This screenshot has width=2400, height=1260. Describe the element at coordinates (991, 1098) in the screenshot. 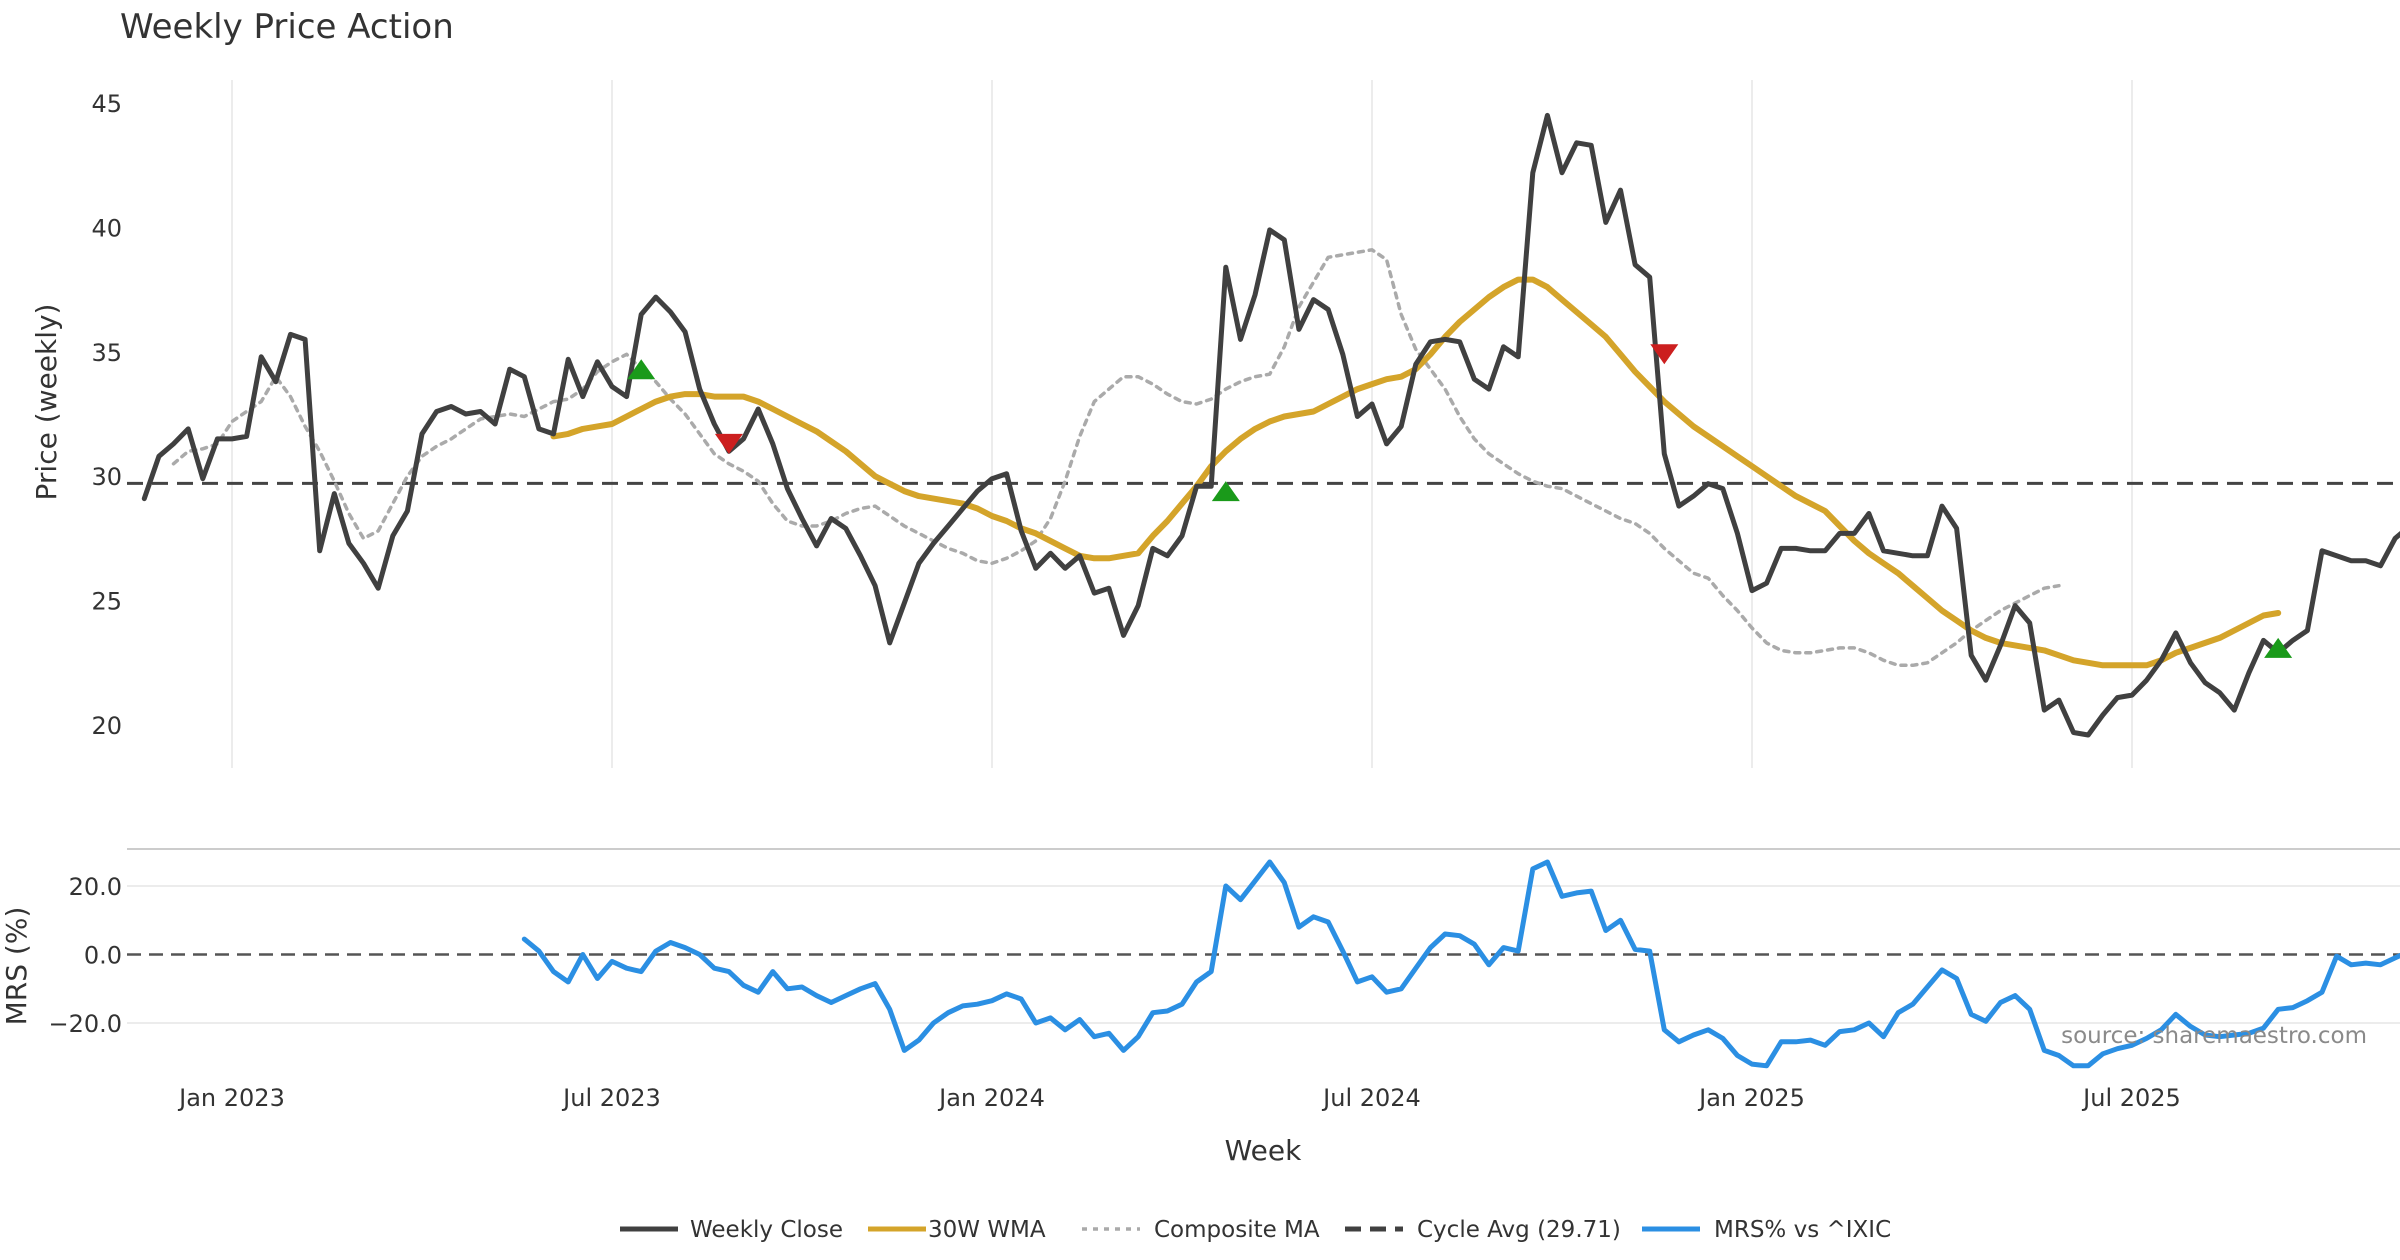

I see `x-tick-label: Jan 2024` at that location.